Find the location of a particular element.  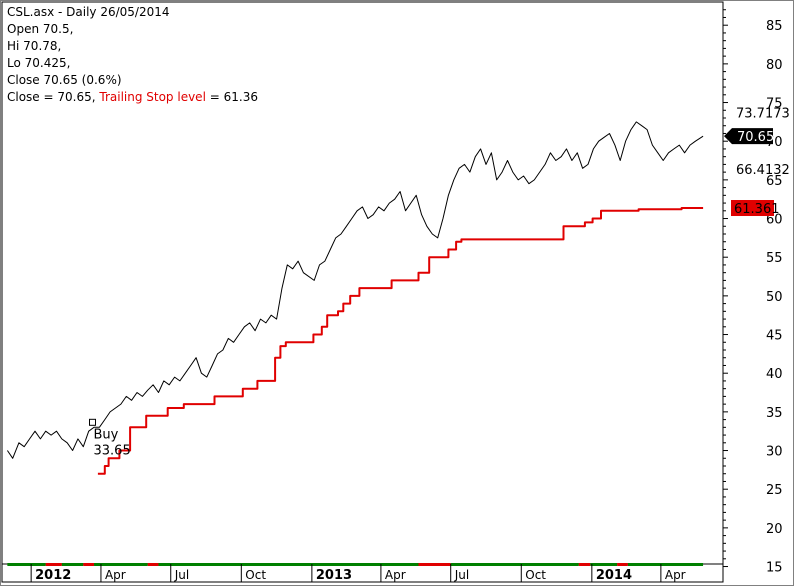

y-tick-label: 45 is located at coordinates (774, 336).